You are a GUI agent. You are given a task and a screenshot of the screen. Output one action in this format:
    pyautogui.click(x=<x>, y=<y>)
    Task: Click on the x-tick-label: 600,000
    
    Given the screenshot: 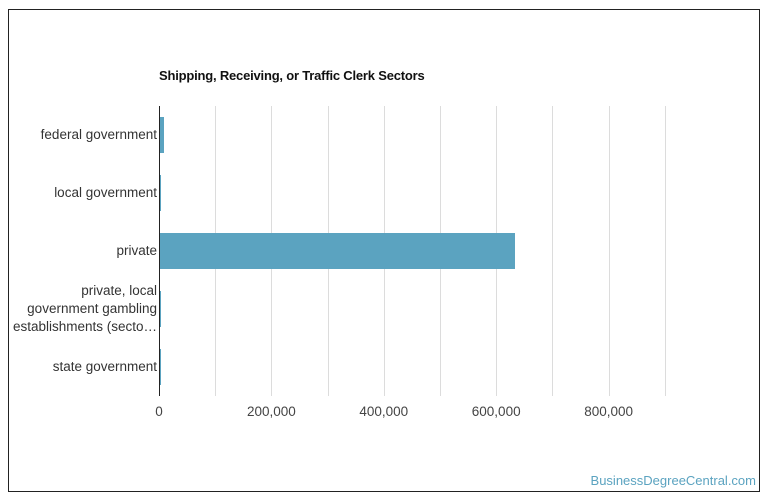 What is the action you would take?
    pyautogui.click(x=496, y=411)
    